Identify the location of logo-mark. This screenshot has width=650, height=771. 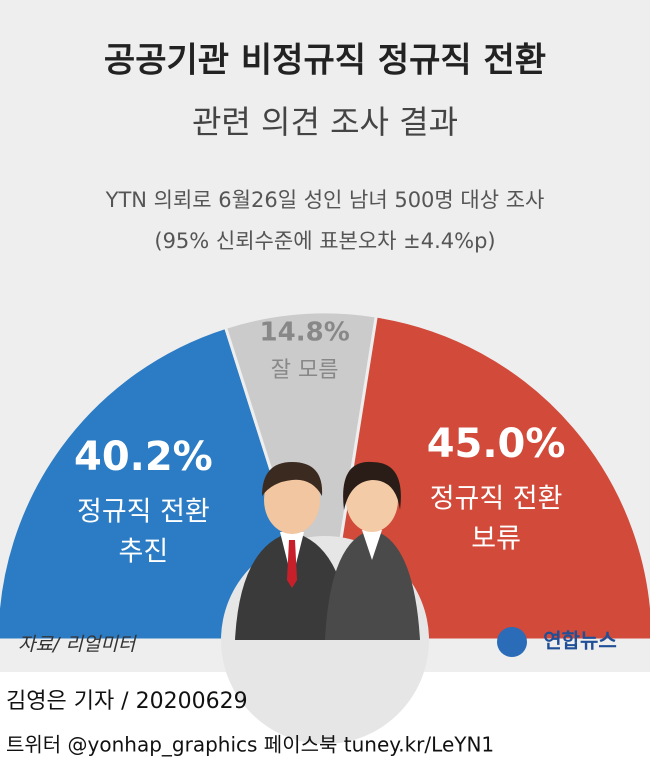
(512, 642).